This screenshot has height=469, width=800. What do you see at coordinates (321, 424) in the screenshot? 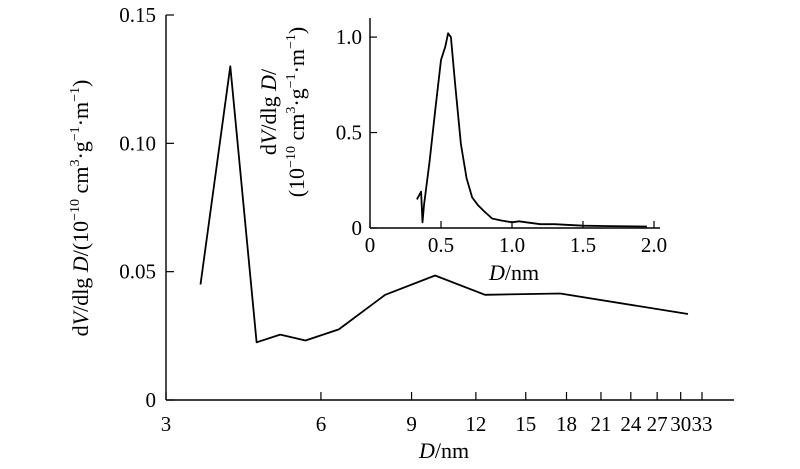
I see `main-x-tick-label: 6` at bounding box center [321, 424].